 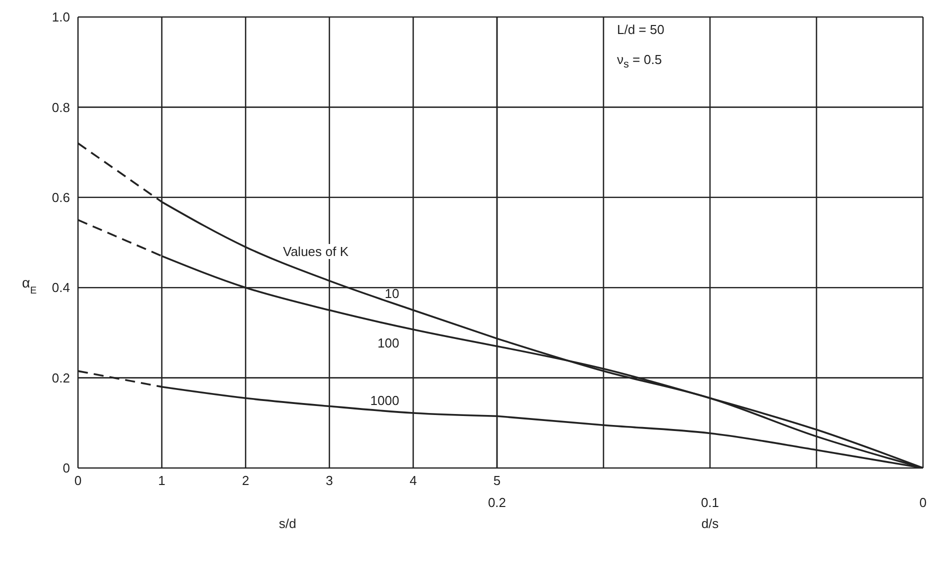 I want to click on y-tick-label: 1.0, so click(x=61, y=17).